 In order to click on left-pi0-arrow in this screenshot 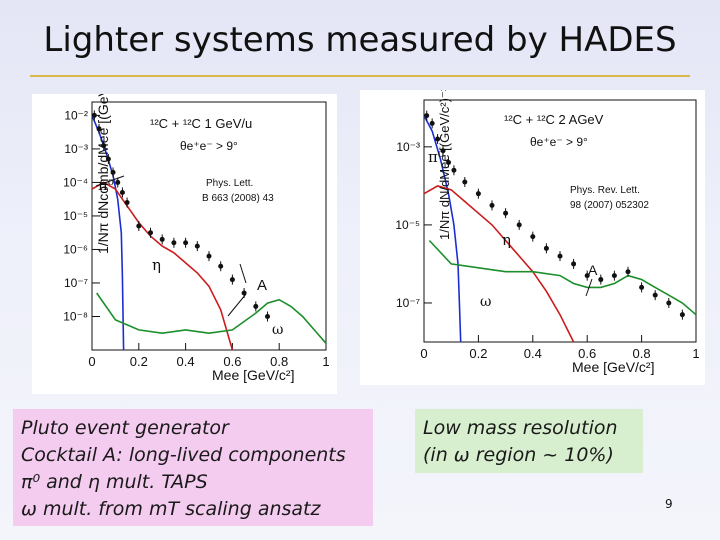, I will do `click(110, 181)`.